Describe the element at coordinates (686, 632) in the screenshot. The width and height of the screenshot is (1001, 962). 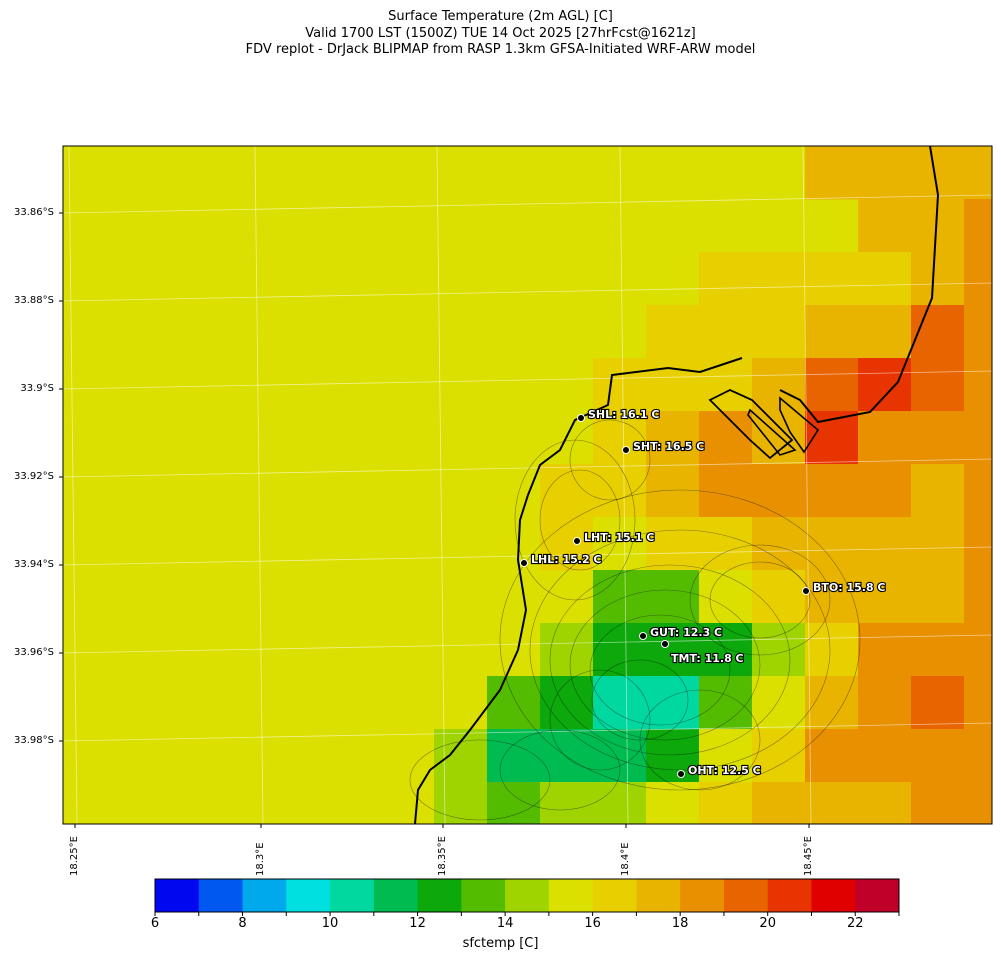
I see `station-label-gut: GUT: 12.3 C` at that location.